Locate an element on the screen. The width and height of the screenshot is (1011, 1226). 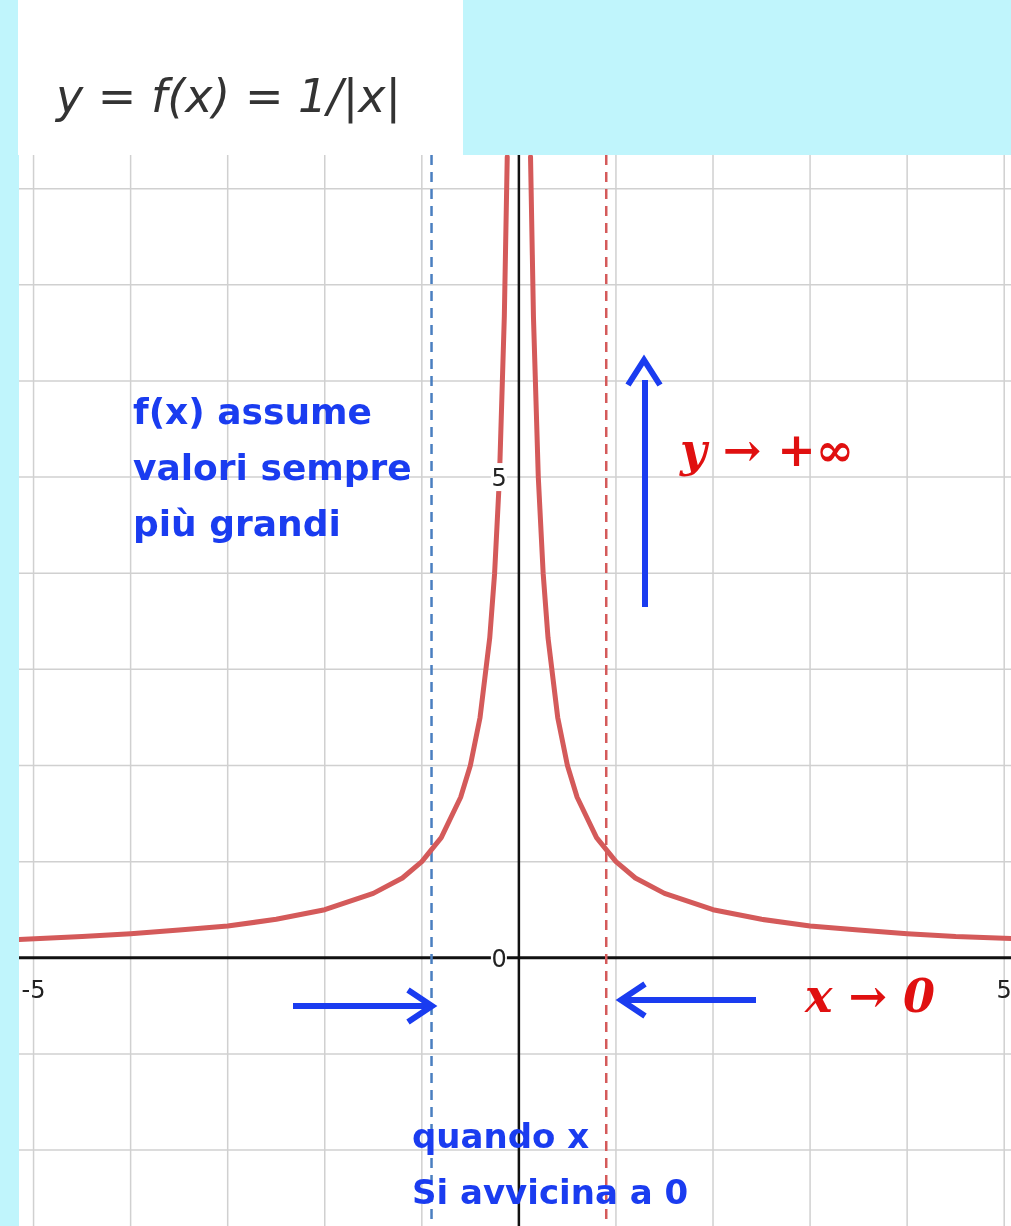
annotation: x → 0 is located at coordinates (870, 996).